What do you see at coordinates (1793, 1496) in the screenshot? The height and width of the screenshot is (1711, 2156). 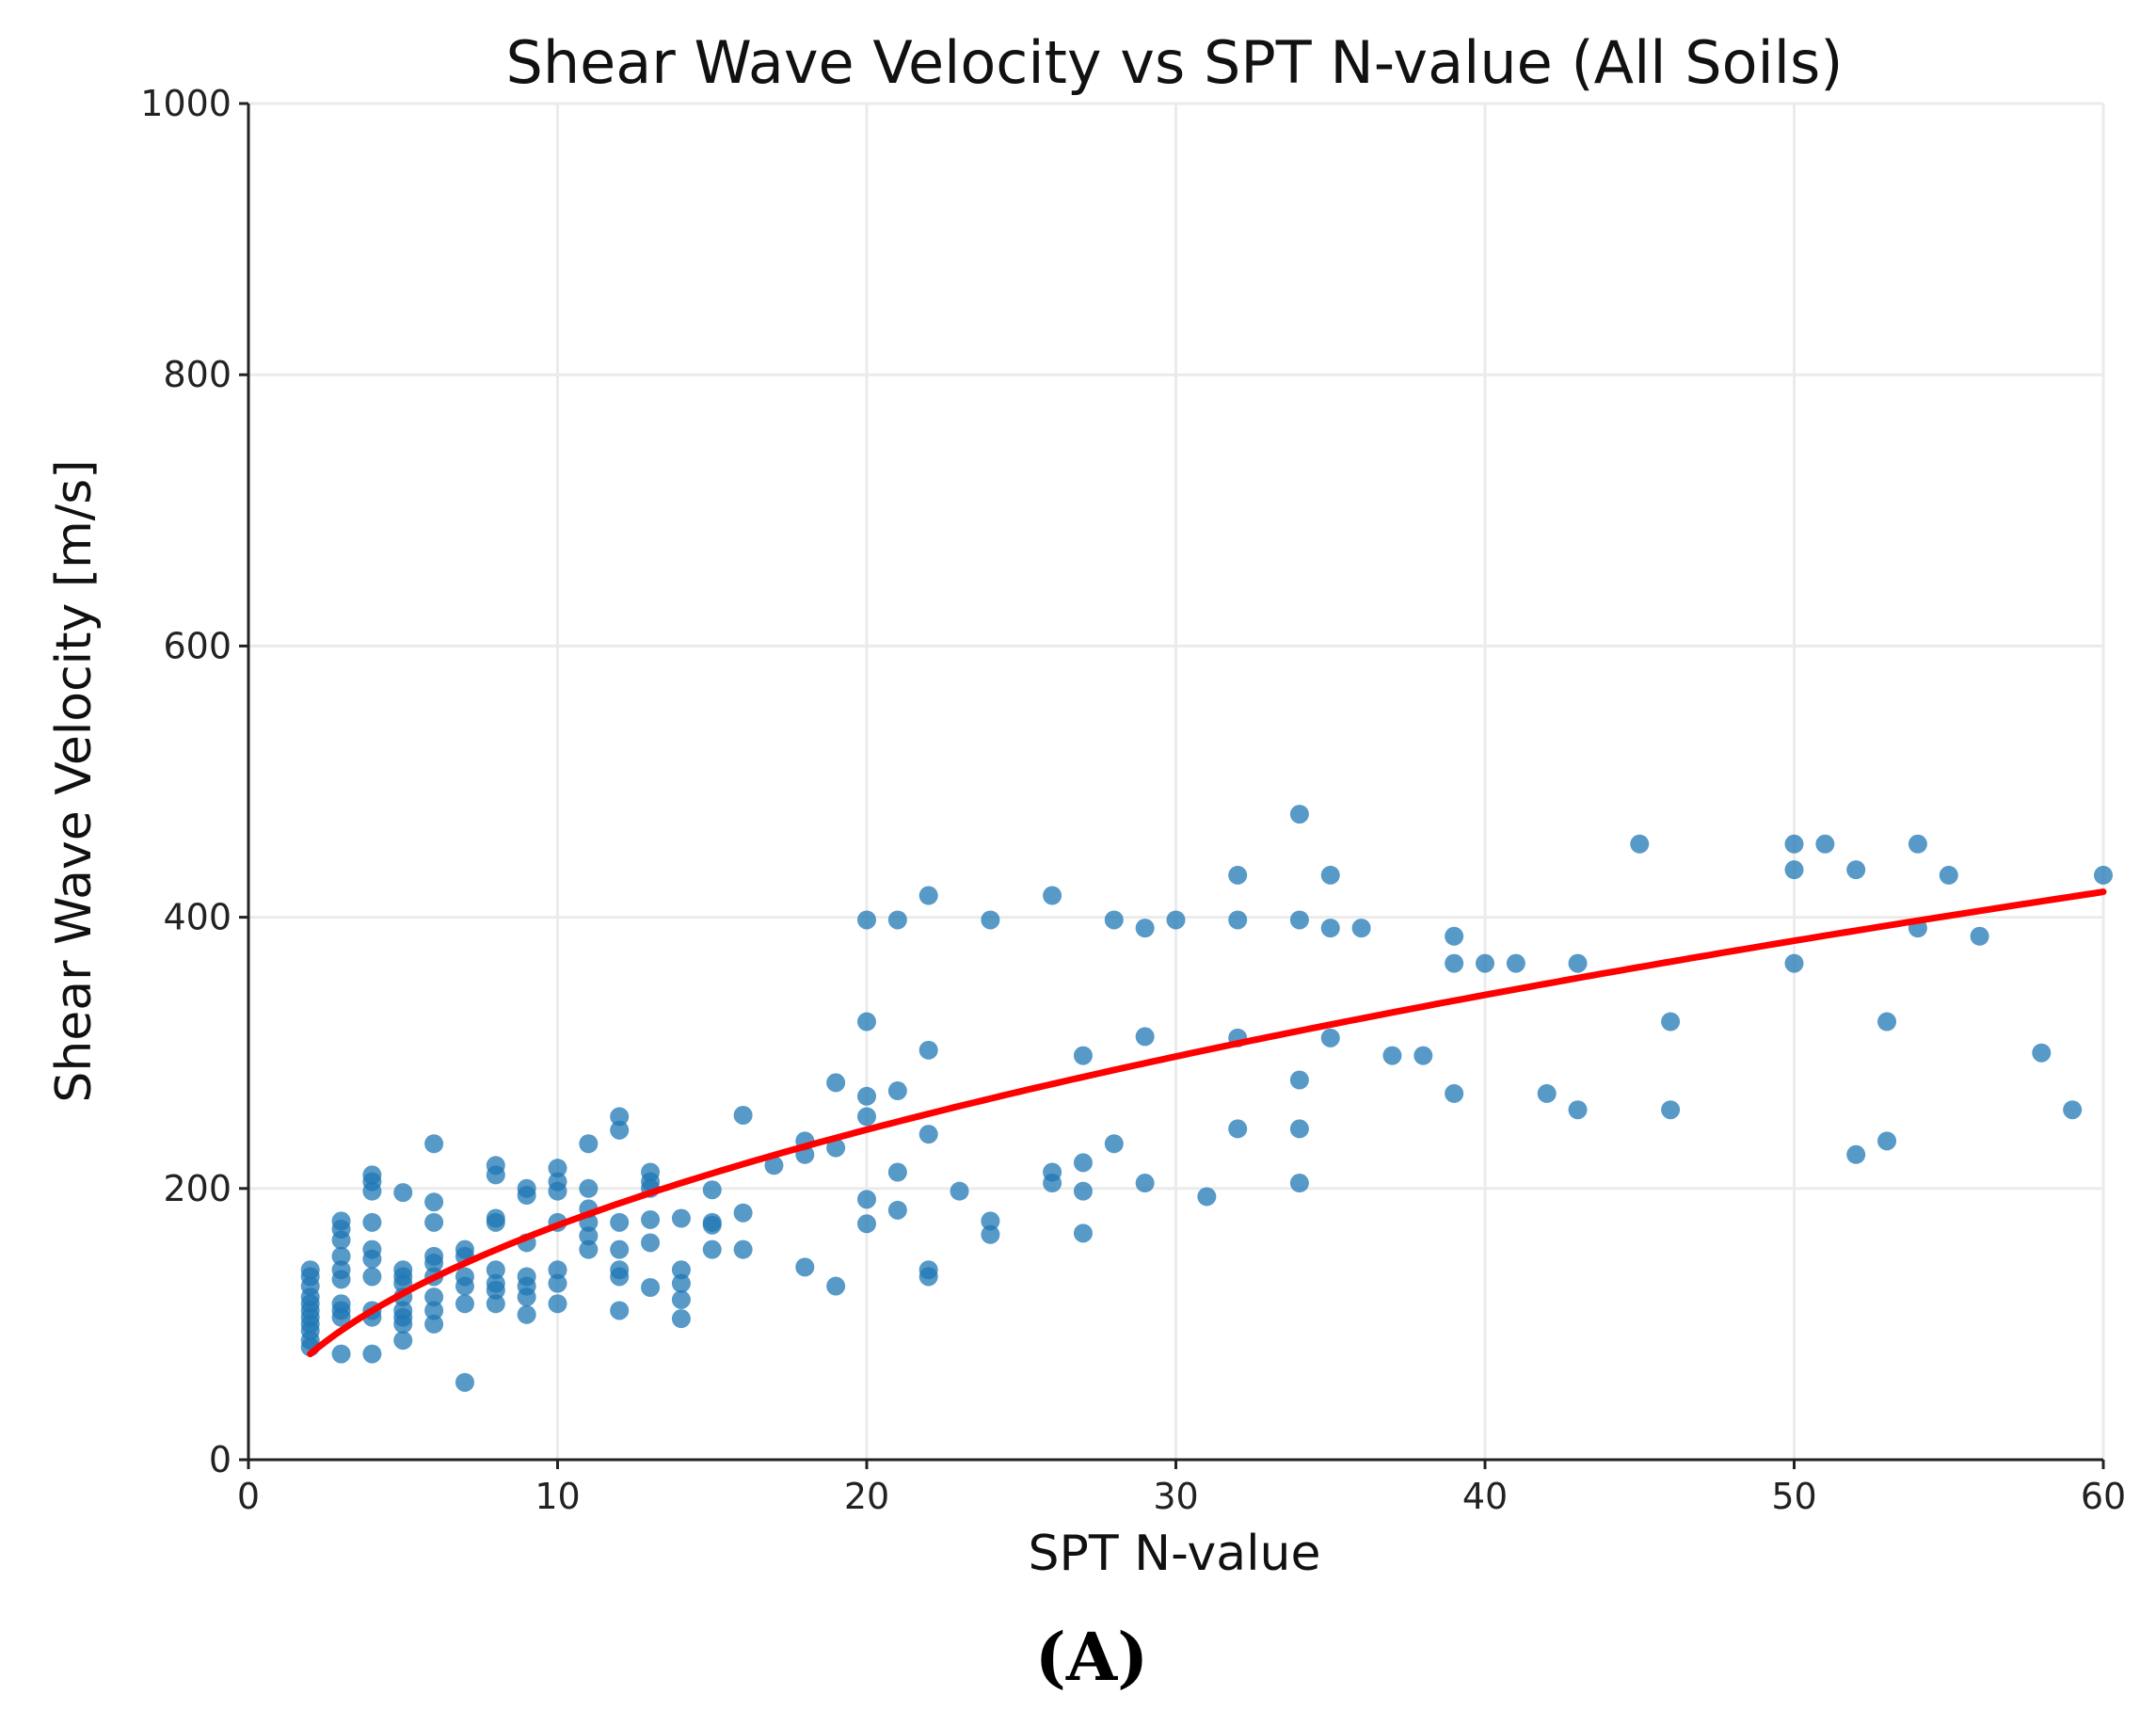 I see `x-tick-label: 50` at bounding box center [1793, 1496].